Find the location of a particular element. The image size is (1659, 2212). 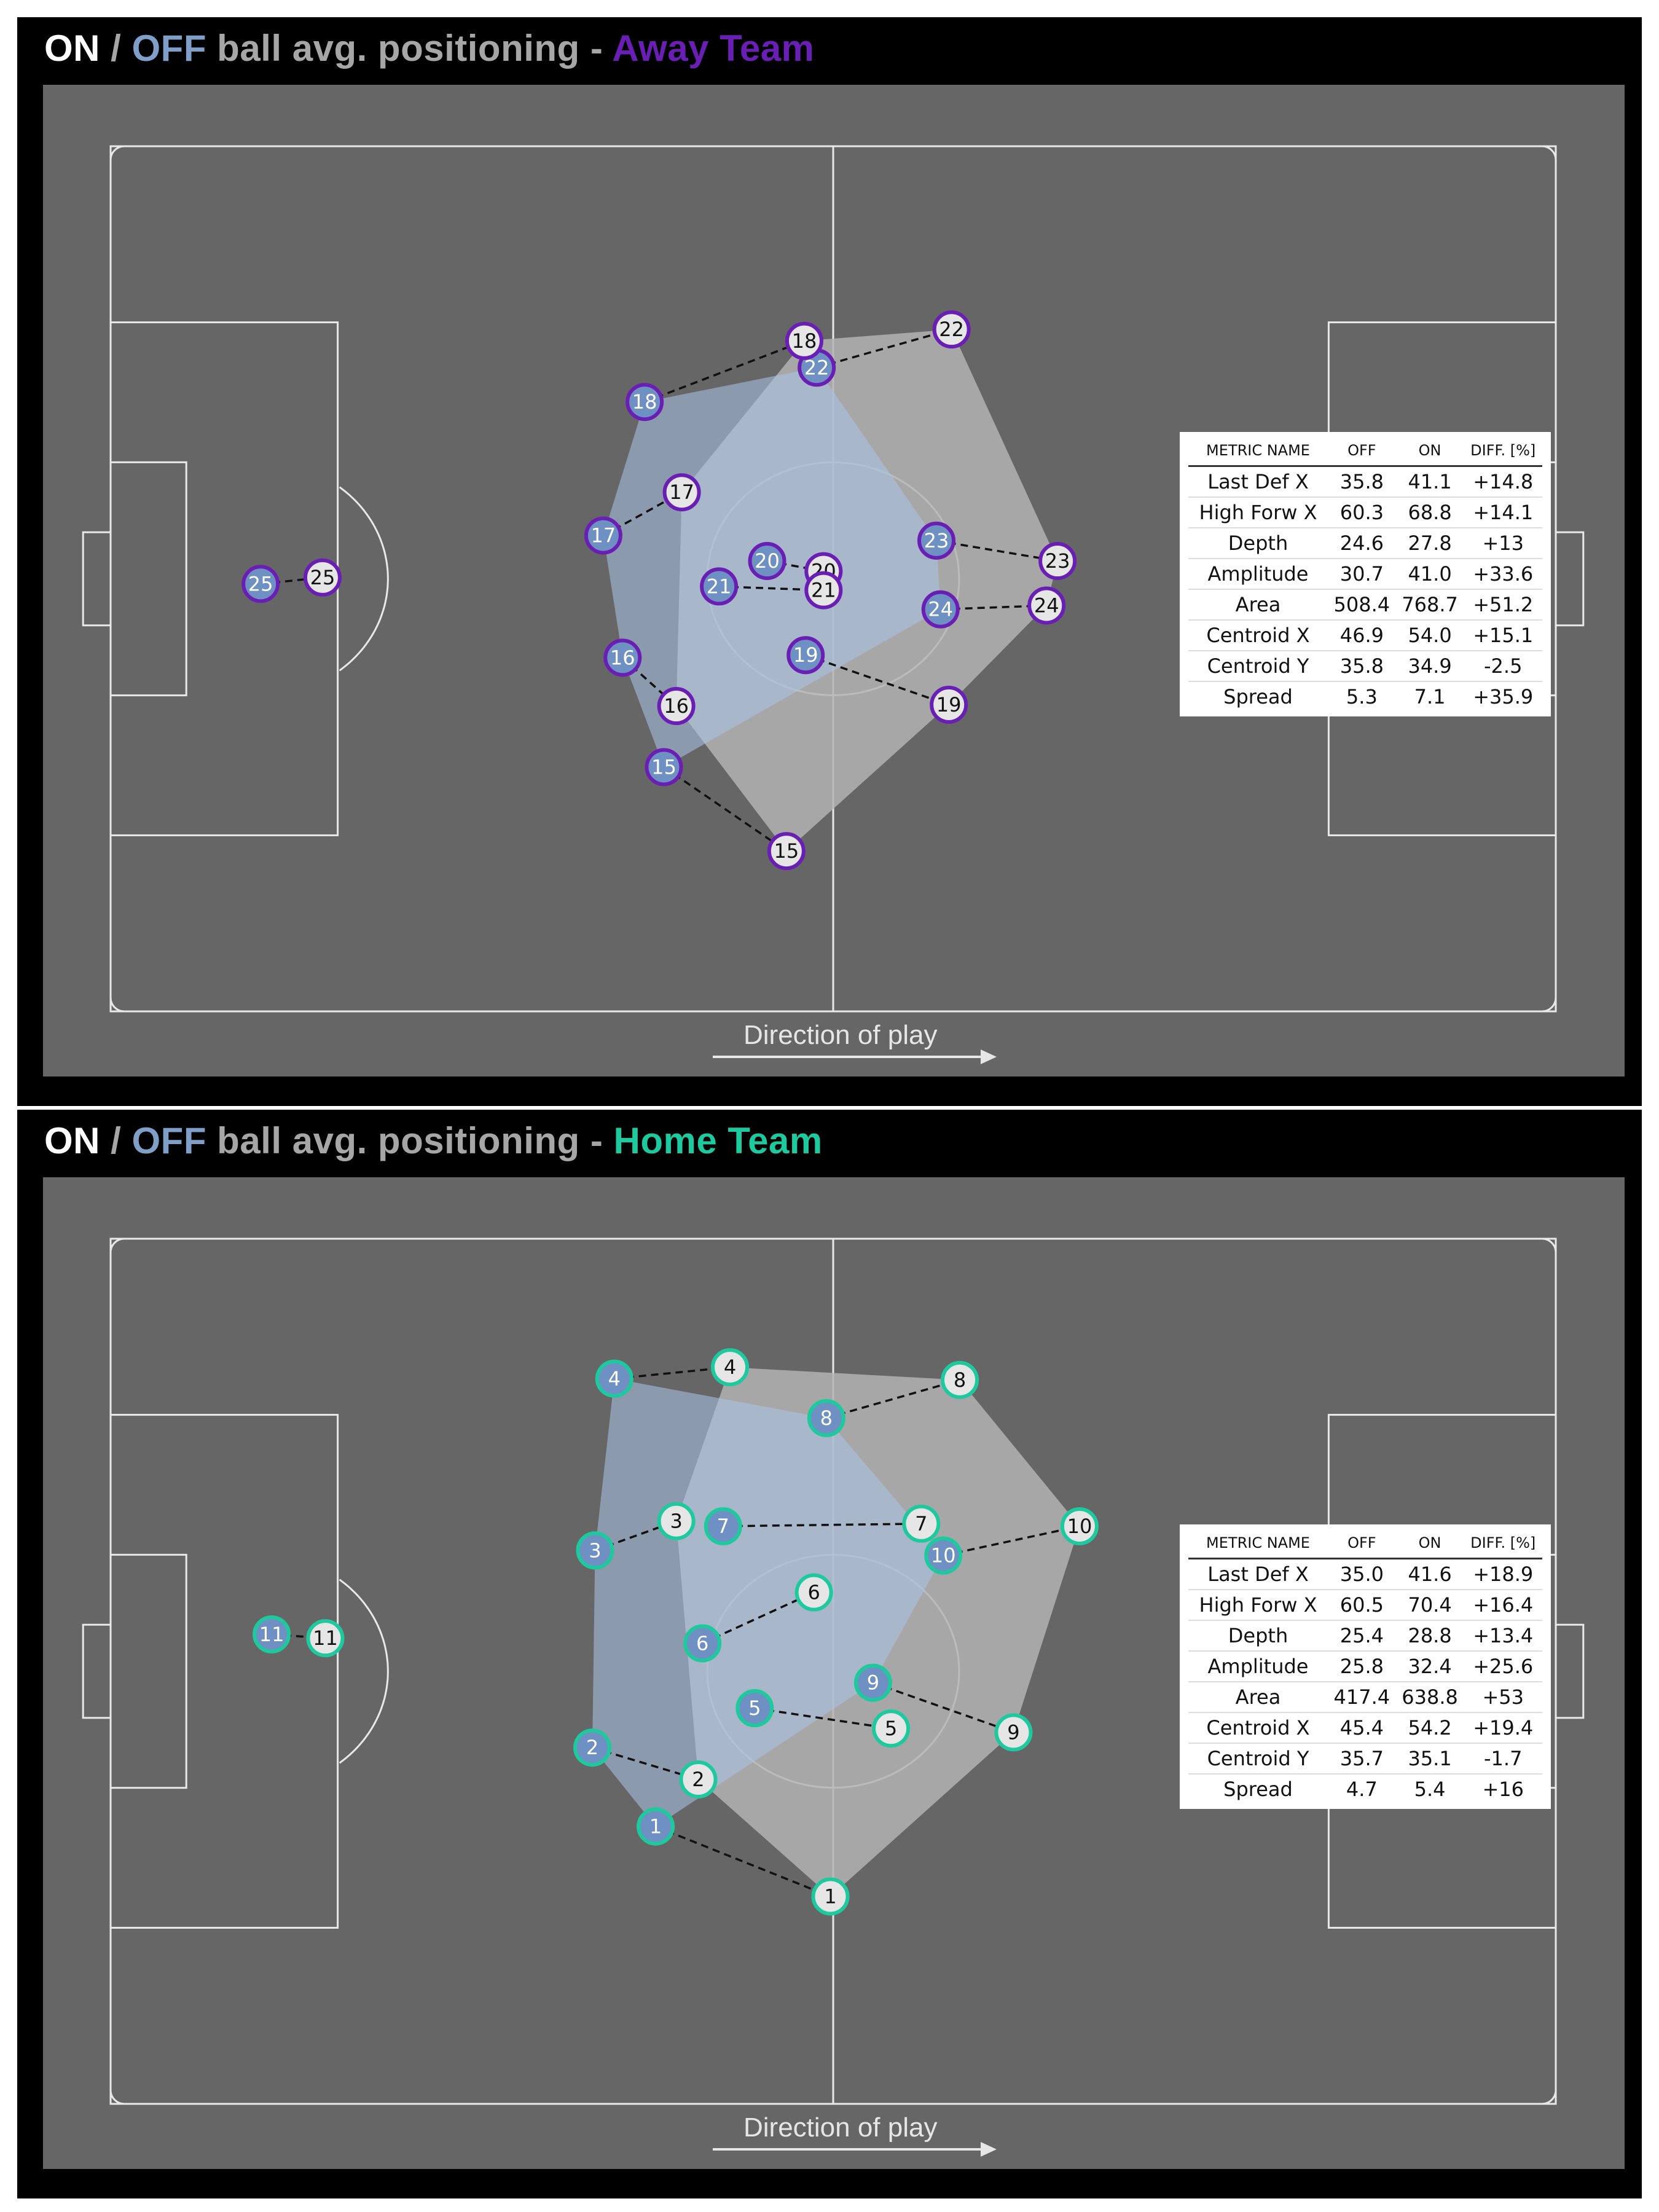

player-11-connector is located at coordinates (298, 1636).